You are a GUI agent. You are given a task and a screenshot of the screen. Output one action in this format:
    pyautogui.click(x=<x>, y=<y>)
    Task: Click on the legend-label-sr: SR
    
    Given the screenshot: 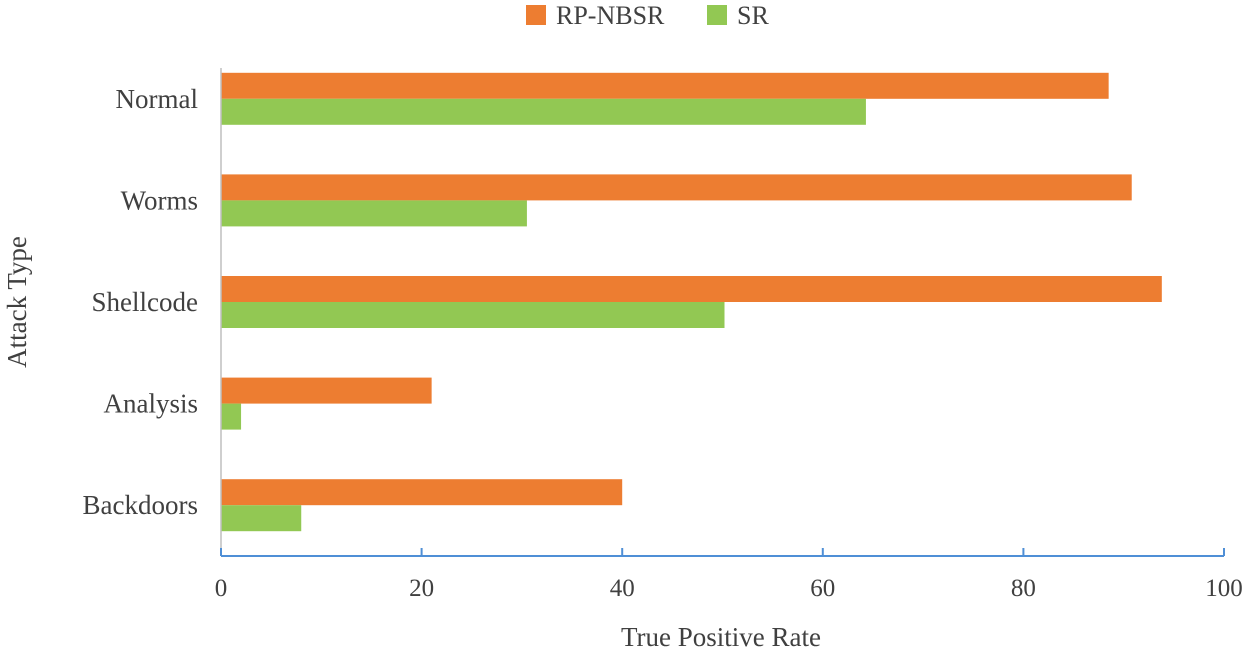 What is the action you would take?
    pyautogui.click(x=753, y=15)
    